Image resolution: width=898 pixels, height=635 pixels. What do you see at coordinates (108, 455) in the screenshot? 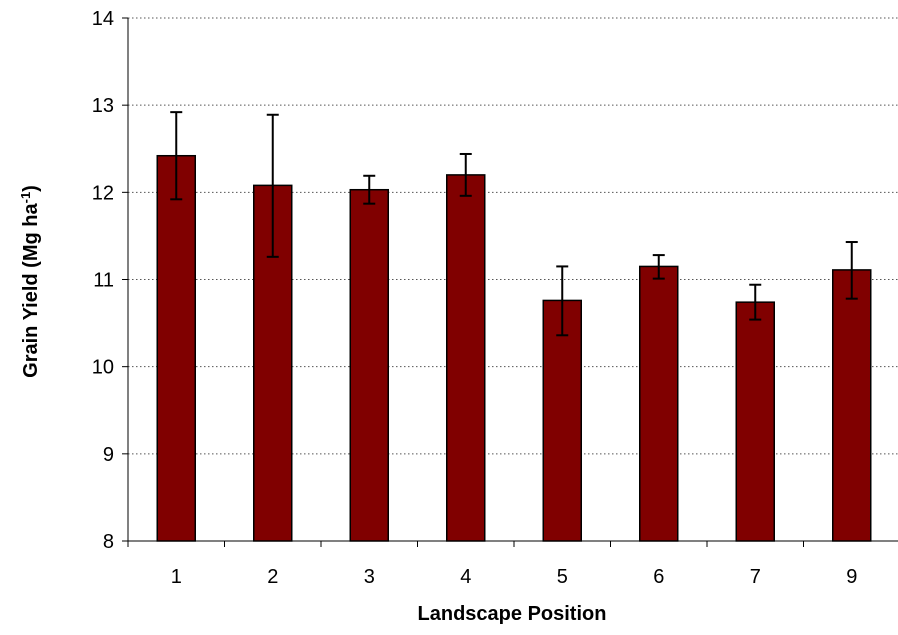
I see `y-tick-label: 9` at bounding box center [108, 455].